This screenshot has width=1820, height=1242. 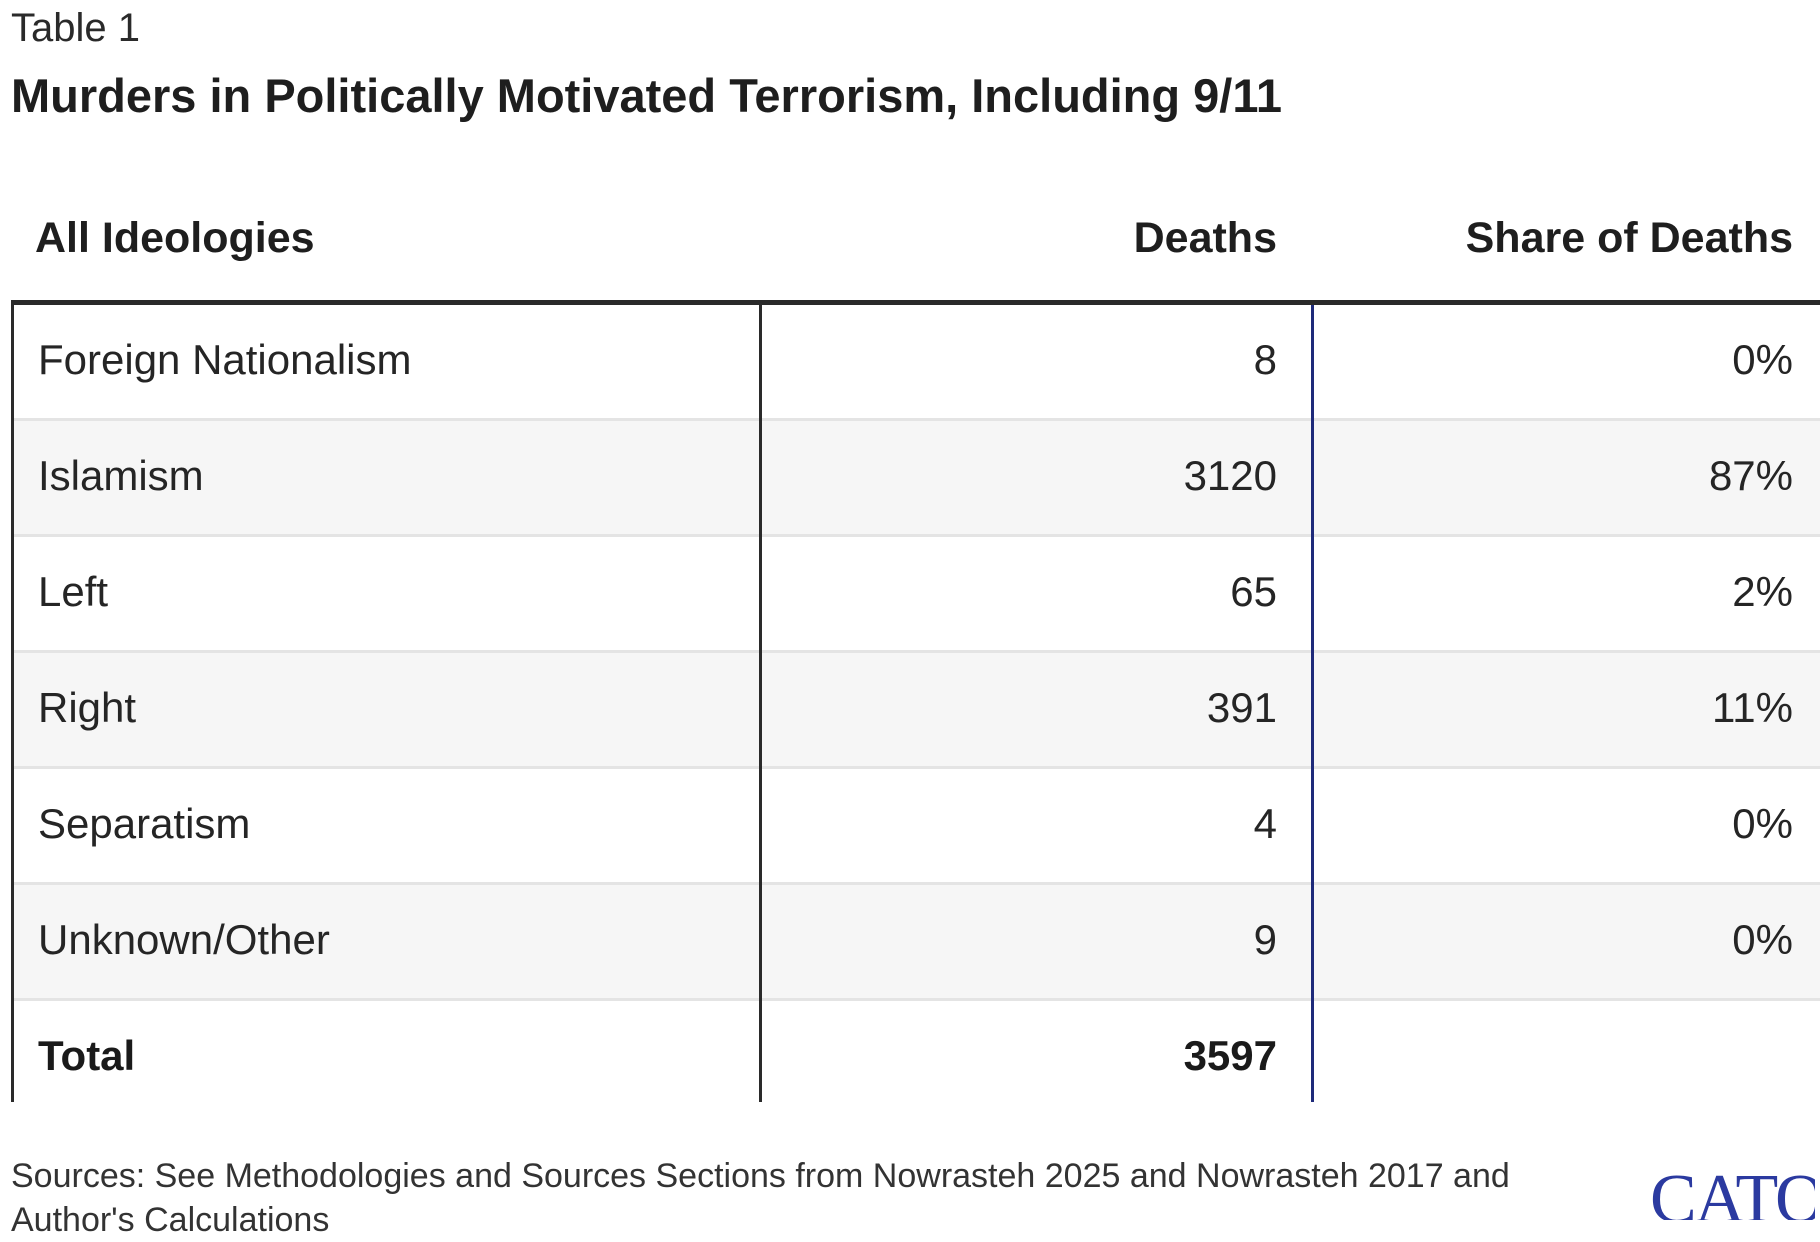 What do you see at coordinates (1629, 238) in the screenshot?
I see `column-header-share: Share of Deaths` at bounding box center [1629, 238].